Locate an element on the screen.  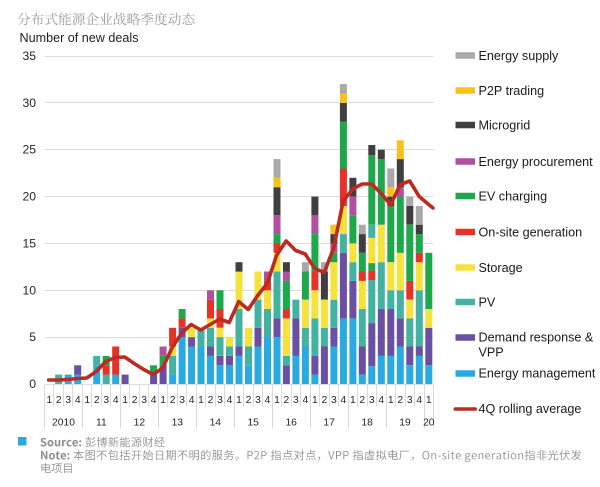
svg-text: P2P trading is located at coordinates (512, 91).